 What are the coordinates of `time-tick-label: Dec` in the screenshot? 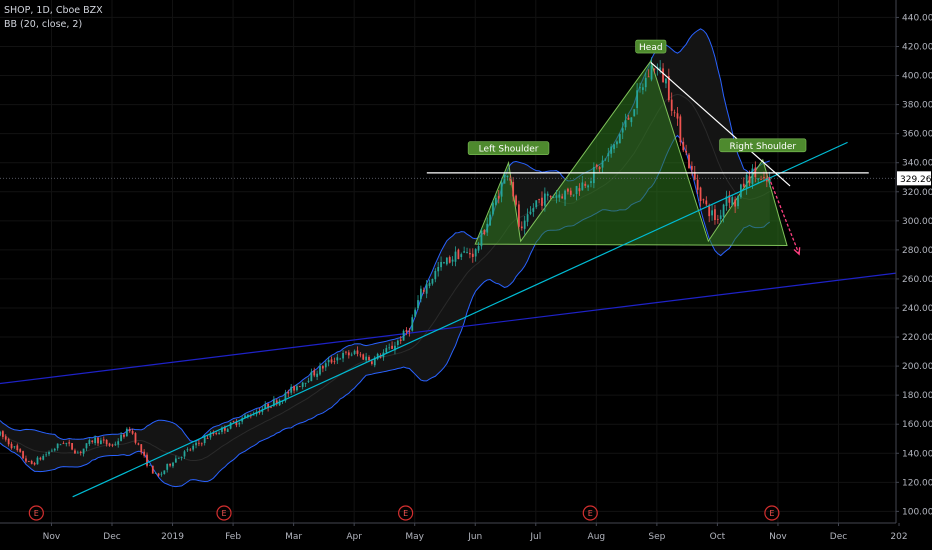 It's located at (111, 537).